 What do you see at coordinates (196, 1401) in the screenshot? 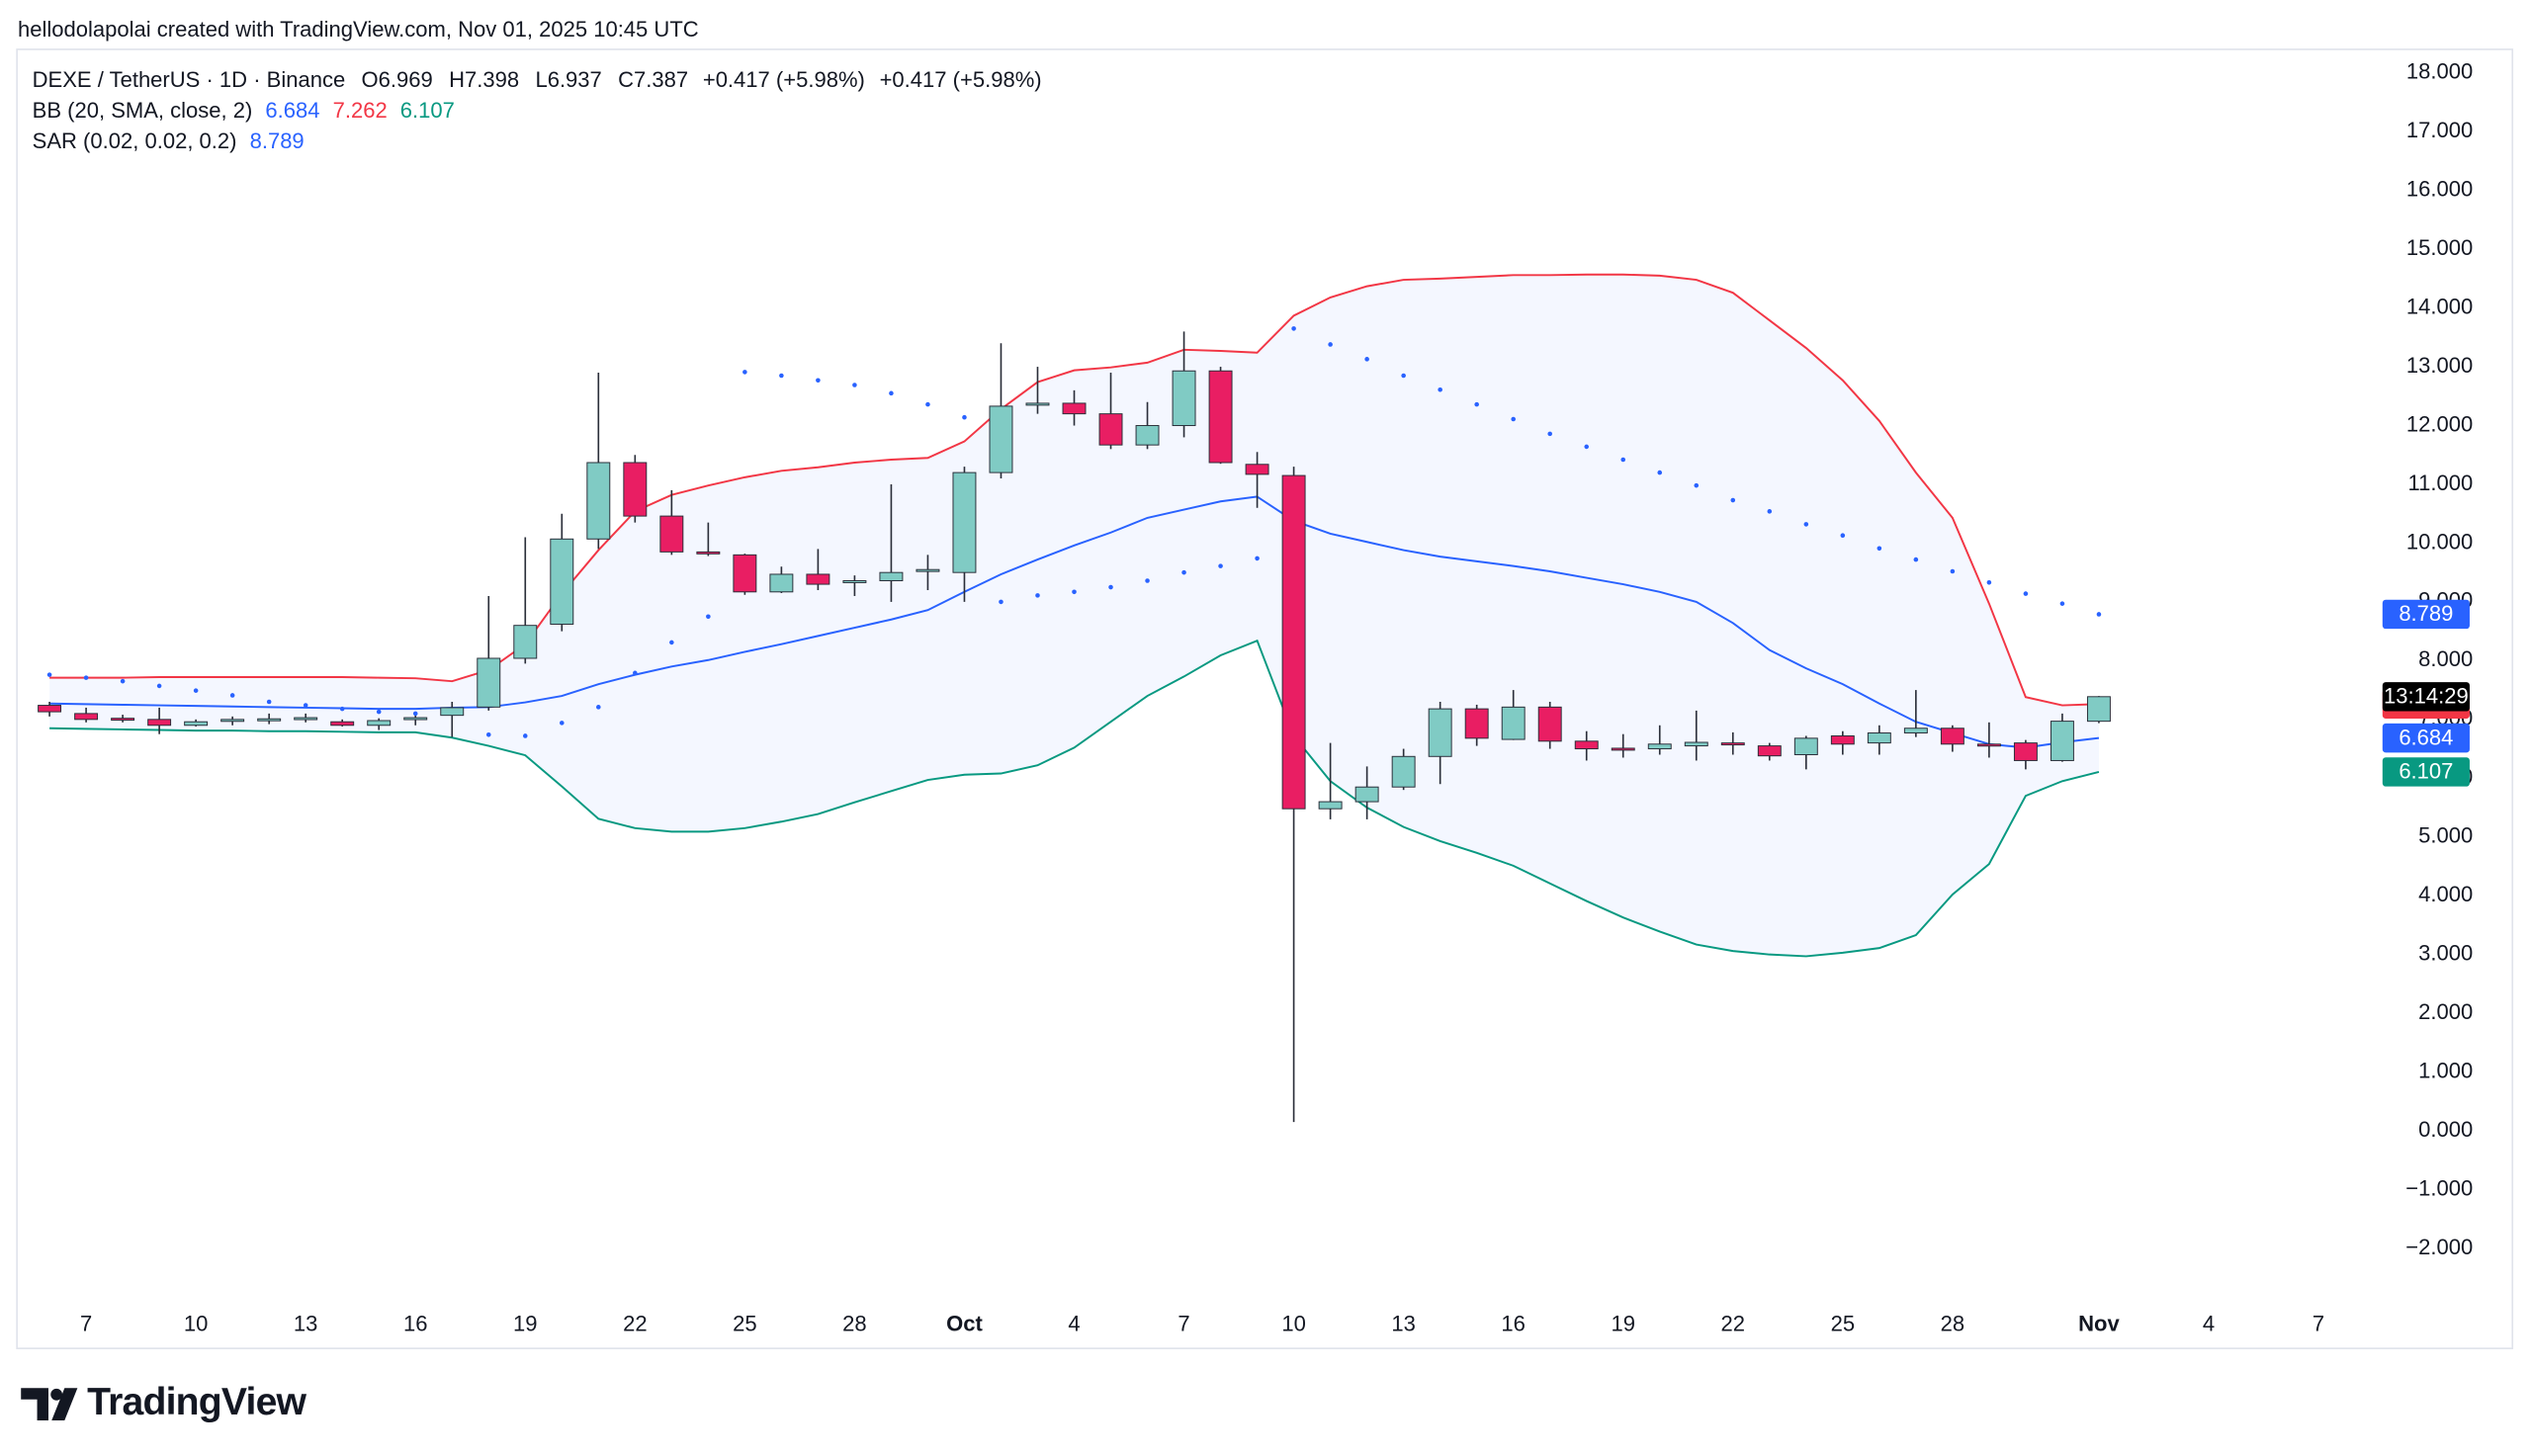
I see `brand-name: TradingView` at bounding box center [196, 1401].